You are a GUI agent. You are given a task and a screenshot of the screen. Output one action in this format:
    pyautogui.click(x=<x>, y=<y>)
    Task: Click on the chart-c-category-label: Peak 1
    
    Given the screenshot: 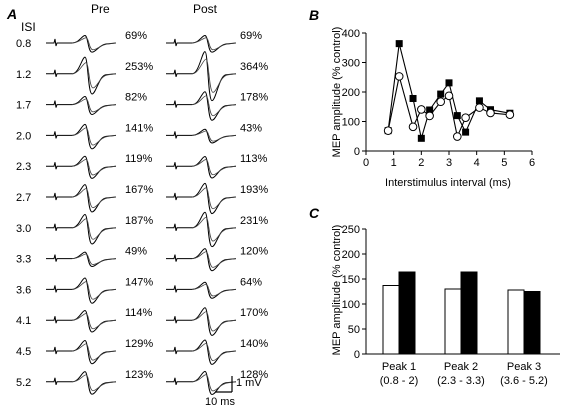 What is the action you would take?
    pyautogui.click(x=399, y=367)
    